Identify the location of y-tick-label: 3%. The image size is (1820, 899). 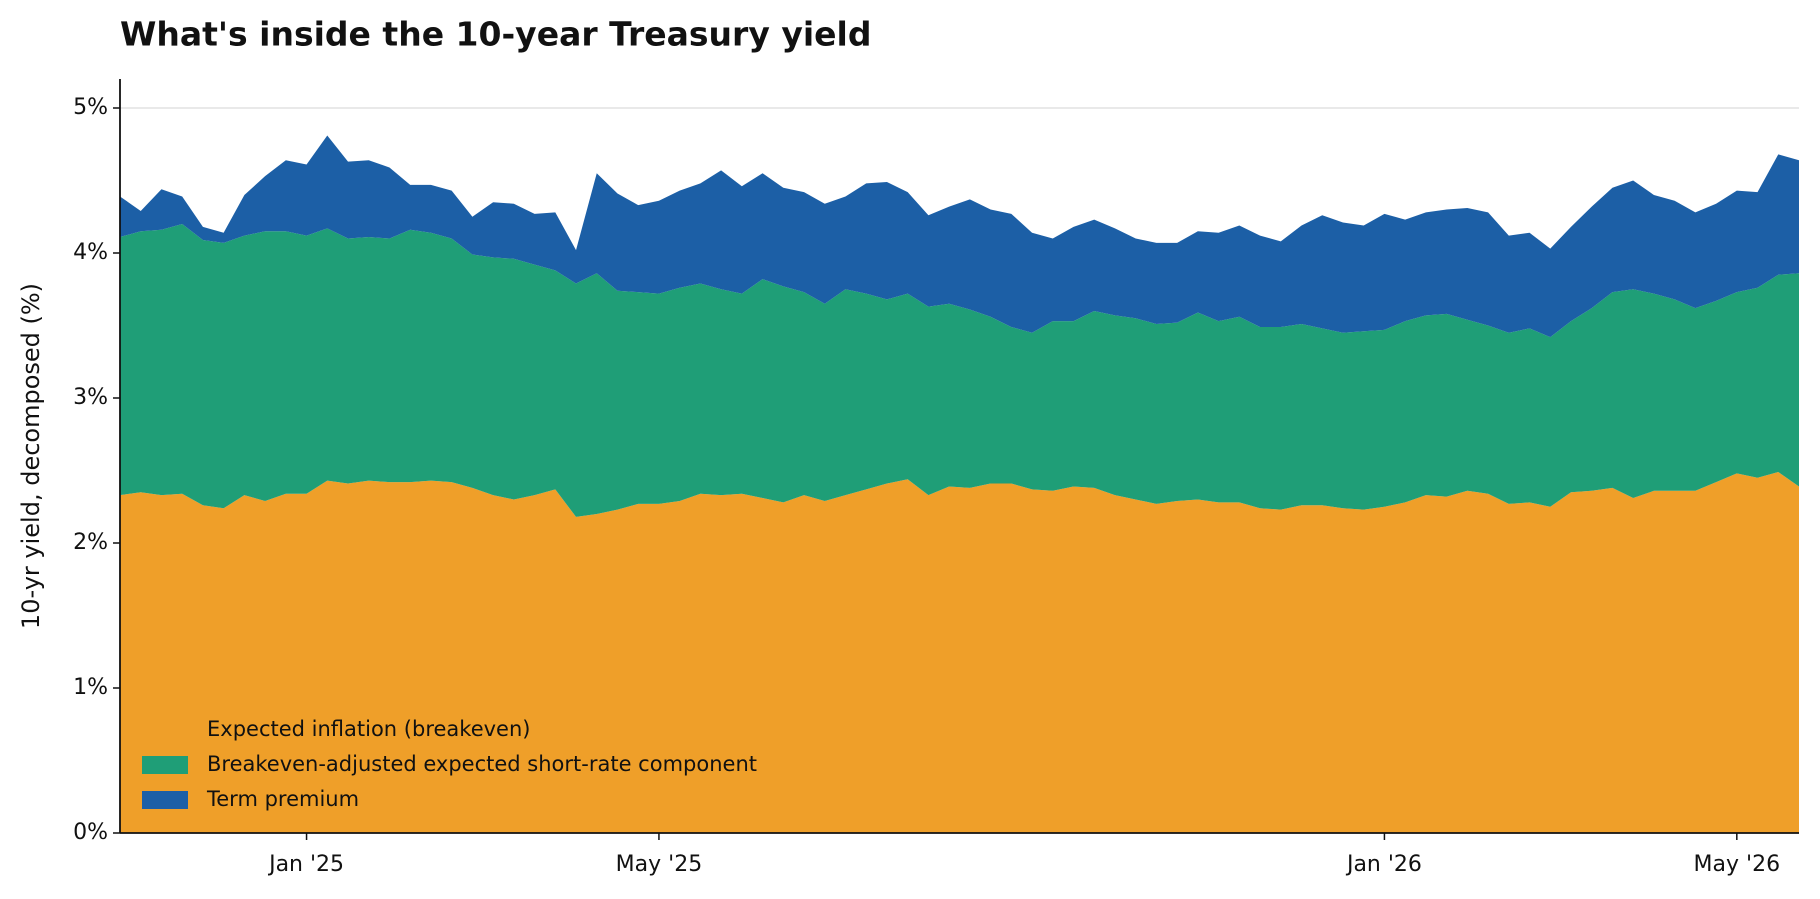
(90, 397).